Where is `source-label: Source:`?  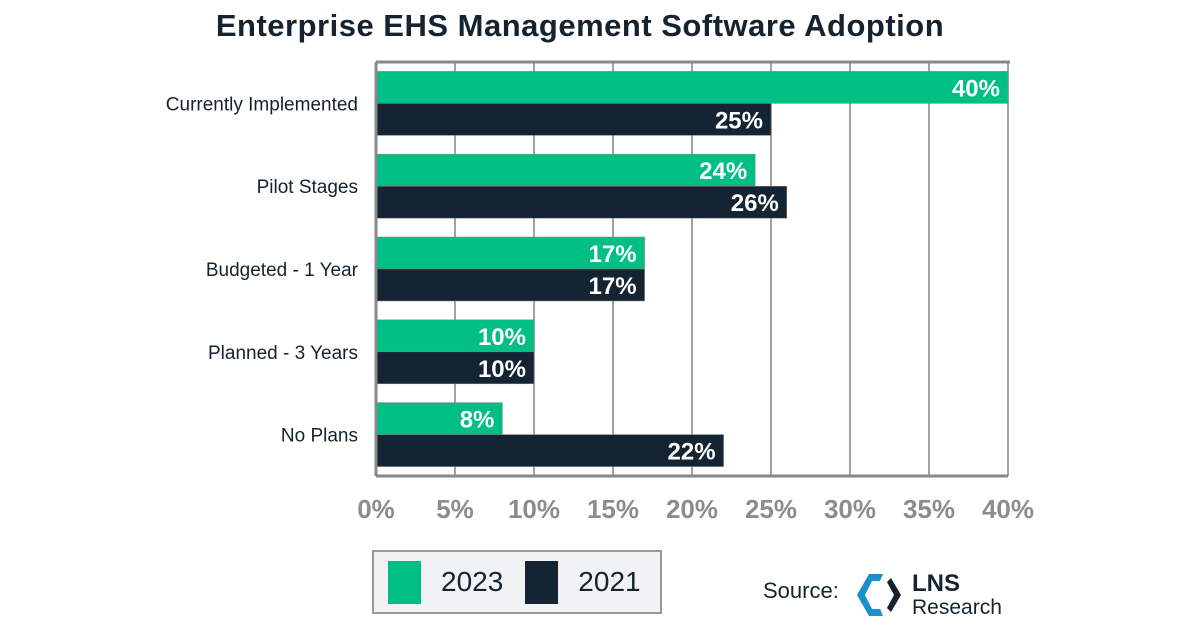
source-label: Source: is located at coordinates (801, 590).